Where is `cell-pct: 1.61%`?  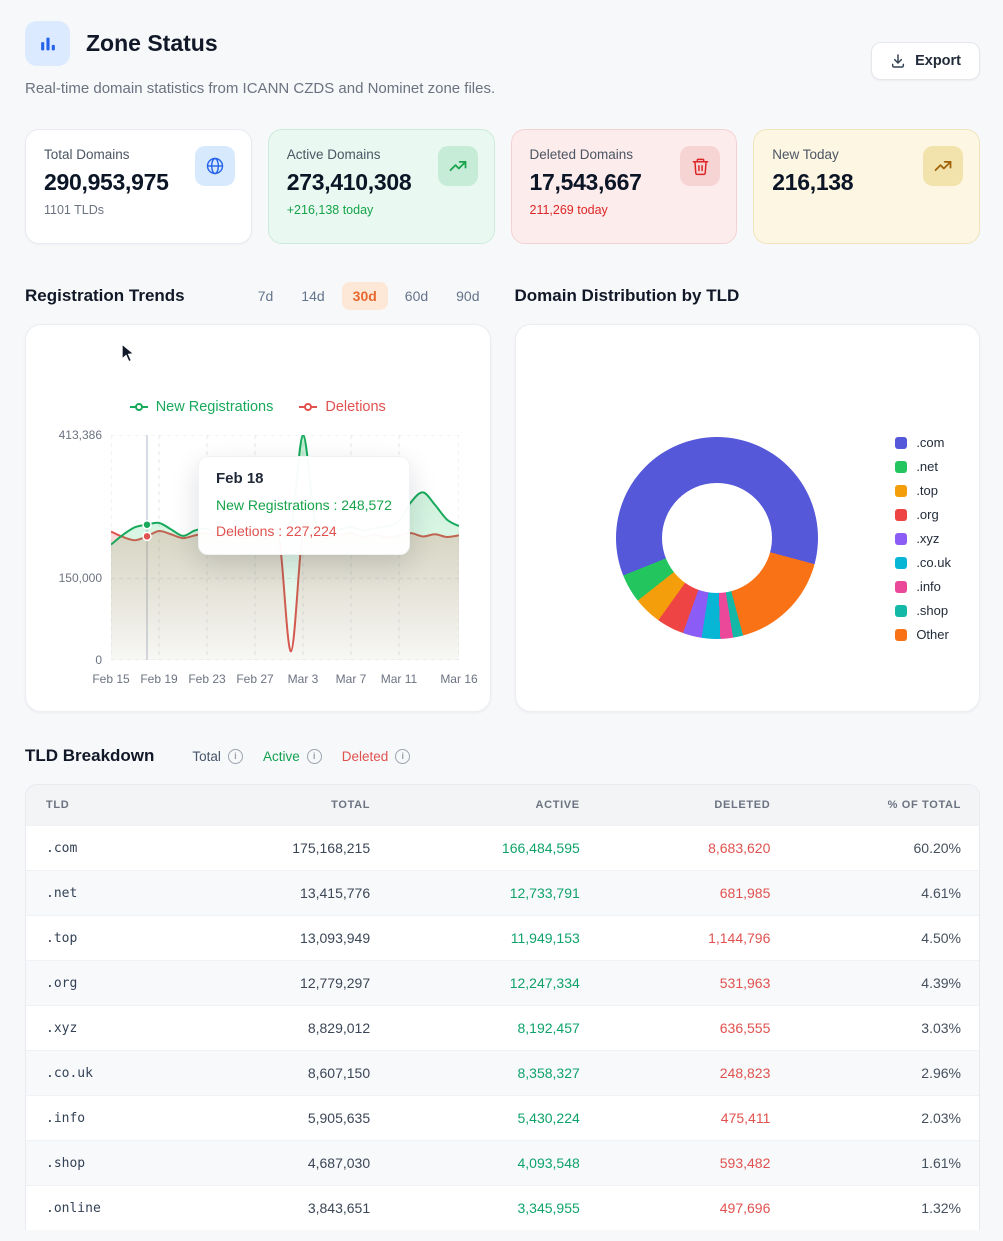
cell-pct: 1.61% is located at coordinates (883, 1163).